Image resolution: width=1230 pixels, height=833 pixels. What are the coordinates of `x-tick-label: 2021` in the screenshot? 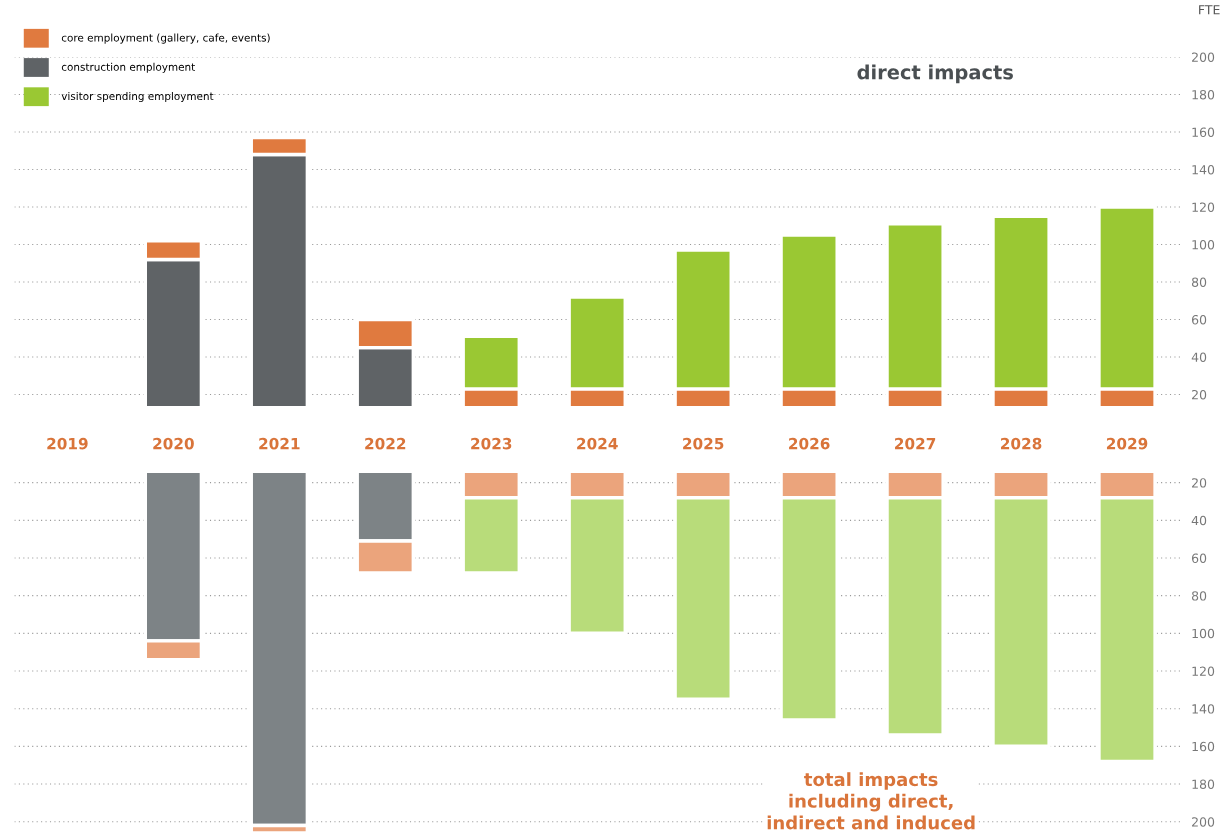 It's located at (279, 443).